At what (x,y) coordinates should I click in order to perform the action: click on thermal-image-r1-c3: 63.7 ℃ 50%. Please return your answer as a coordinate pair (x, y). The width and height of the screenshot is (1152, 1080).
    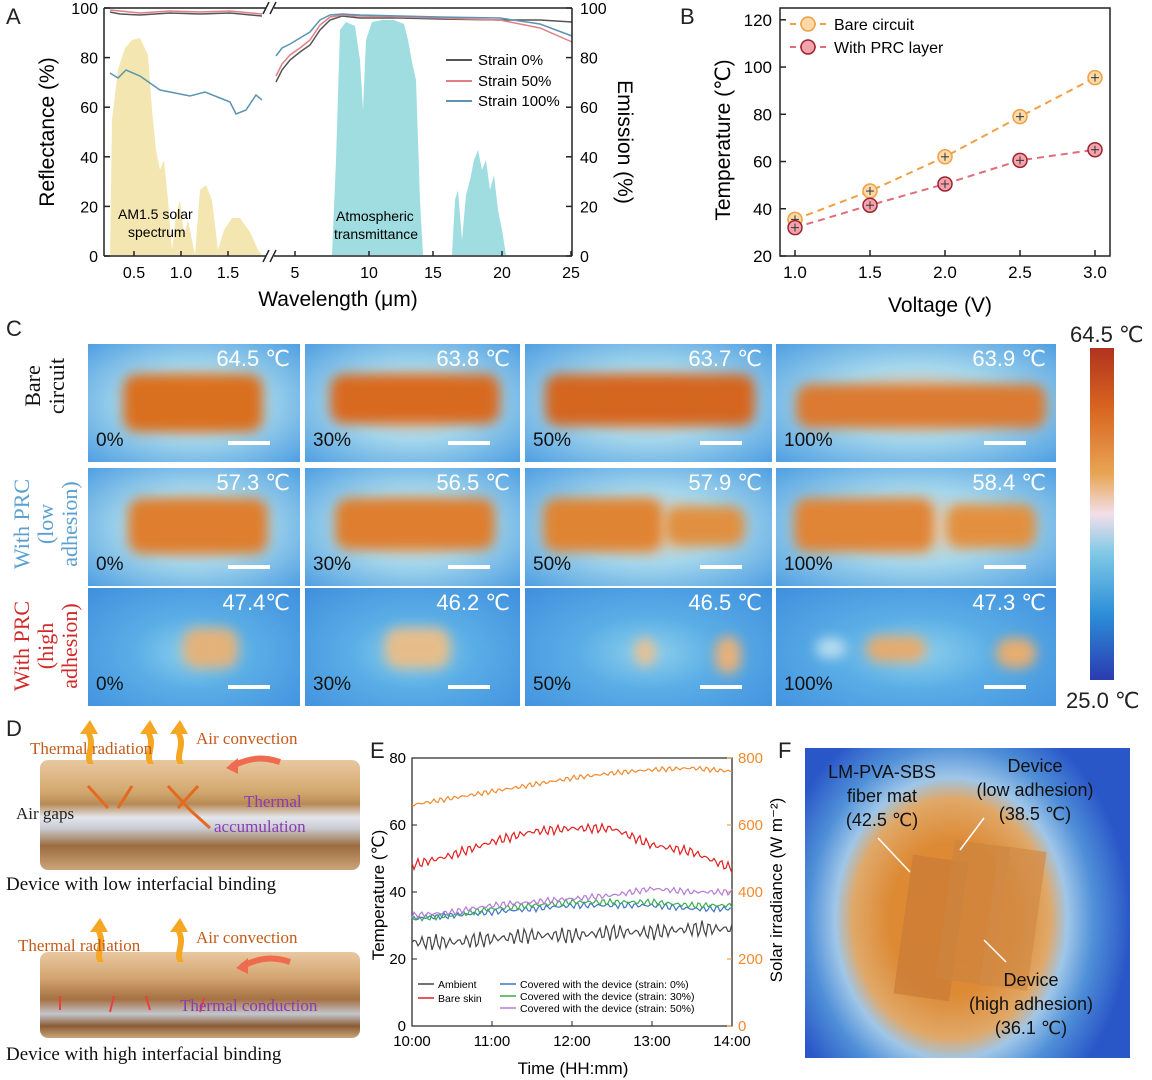
    Looking at the image, I should click on (648, 403).